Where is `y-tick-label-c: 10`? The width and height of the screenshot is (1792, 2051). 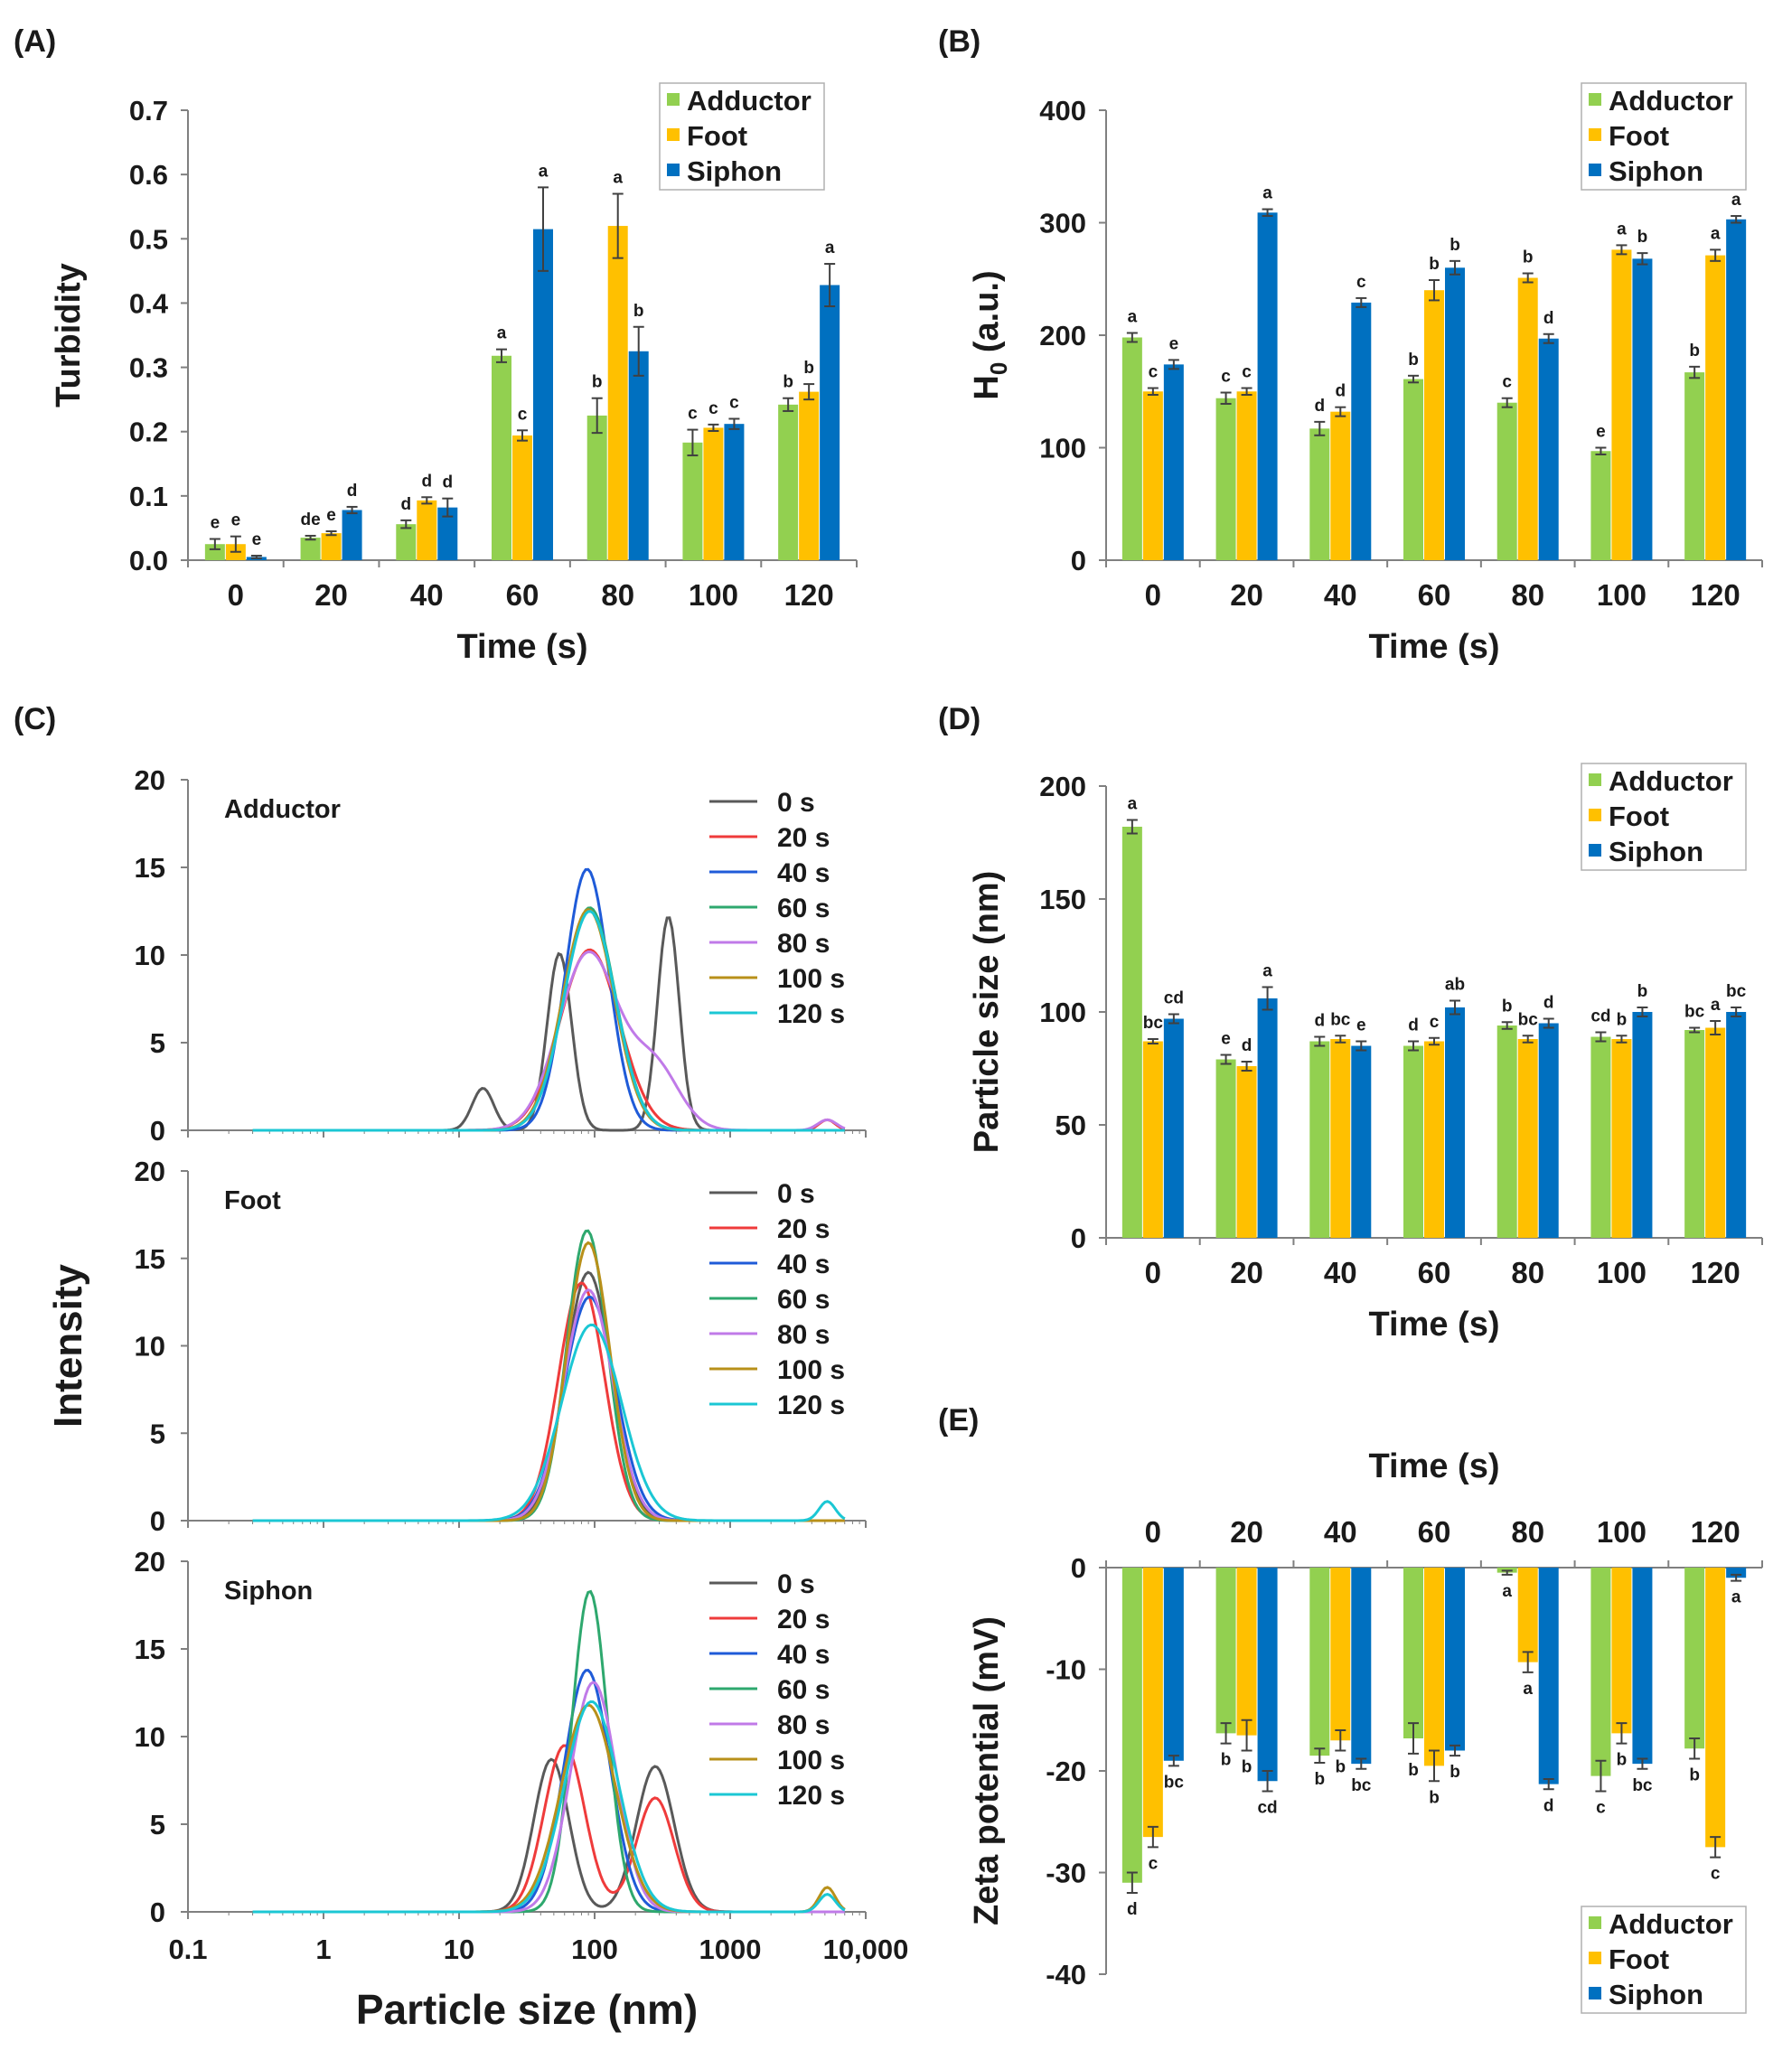 y-tick-label-c: 10 is located at coordinates (150, 1347).